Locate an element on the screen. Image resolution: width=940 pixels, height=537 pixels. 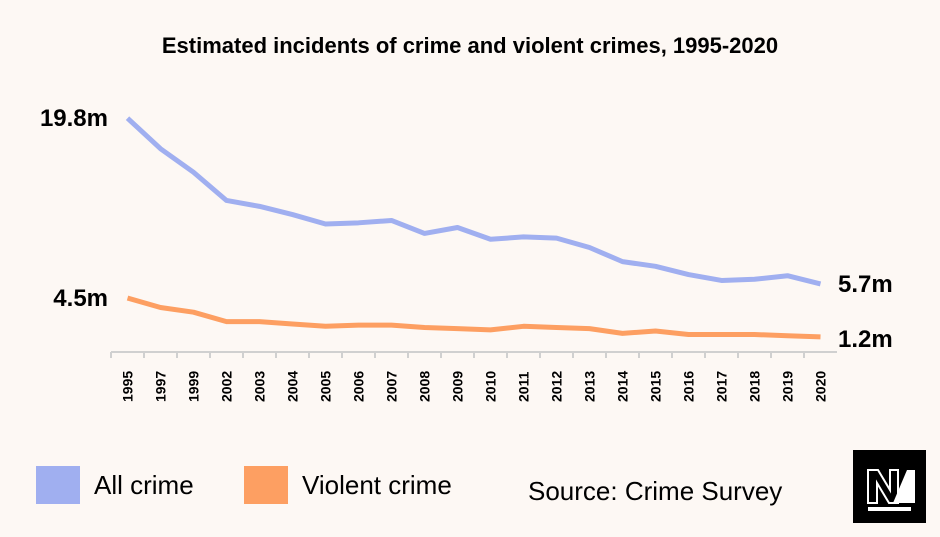
legend-violent-crime: Violent crime is located at coordinates (348, 485).